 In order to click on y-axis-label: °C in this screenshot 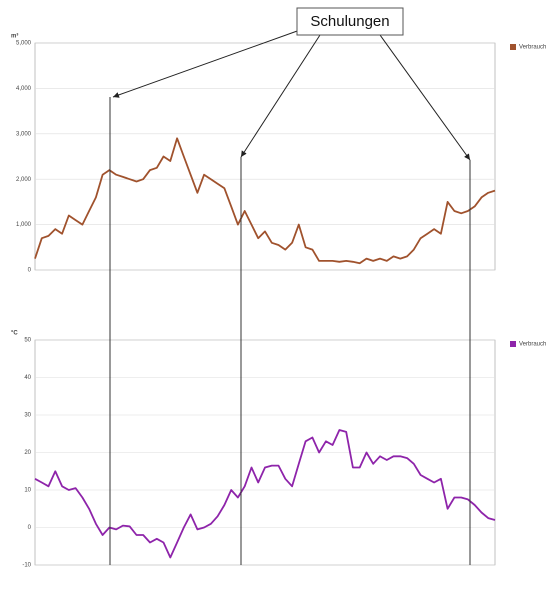, I will do `click(14, 334)`.